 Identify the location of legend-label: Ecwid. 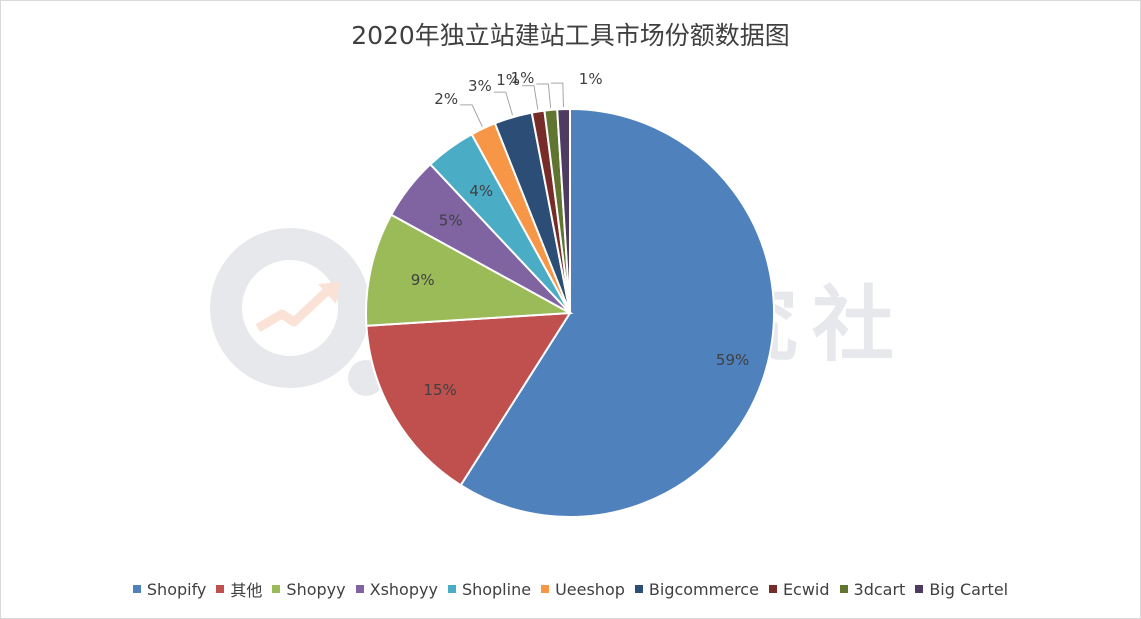
(806, 589).